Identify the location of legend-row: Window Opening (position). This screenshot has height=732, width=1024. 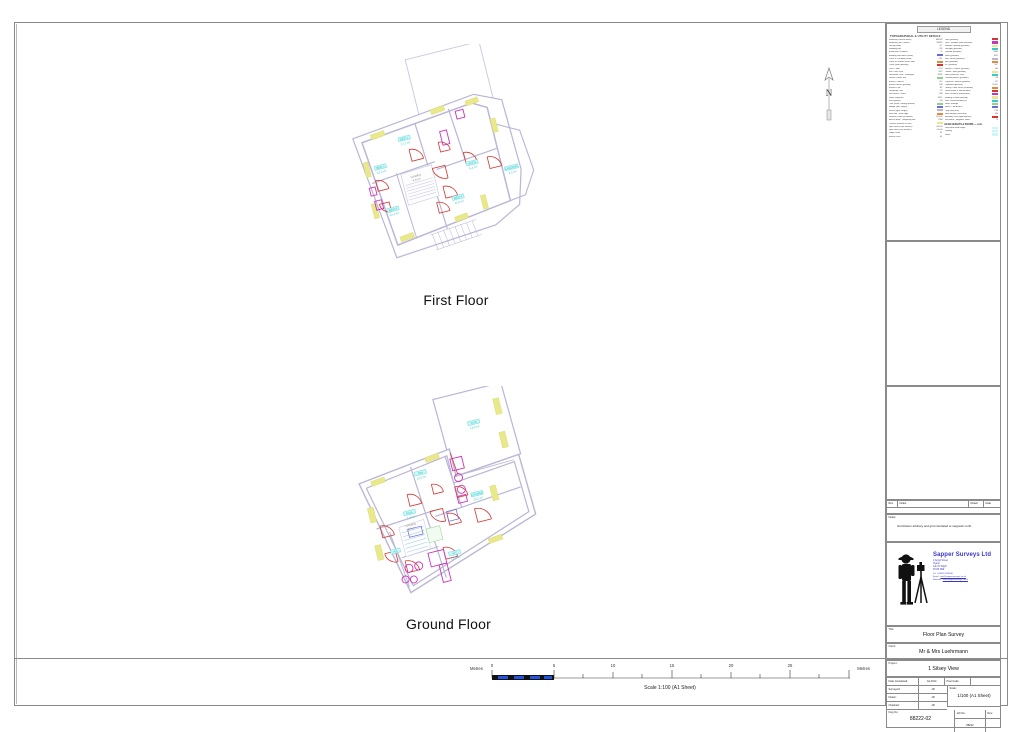
(971, 46).